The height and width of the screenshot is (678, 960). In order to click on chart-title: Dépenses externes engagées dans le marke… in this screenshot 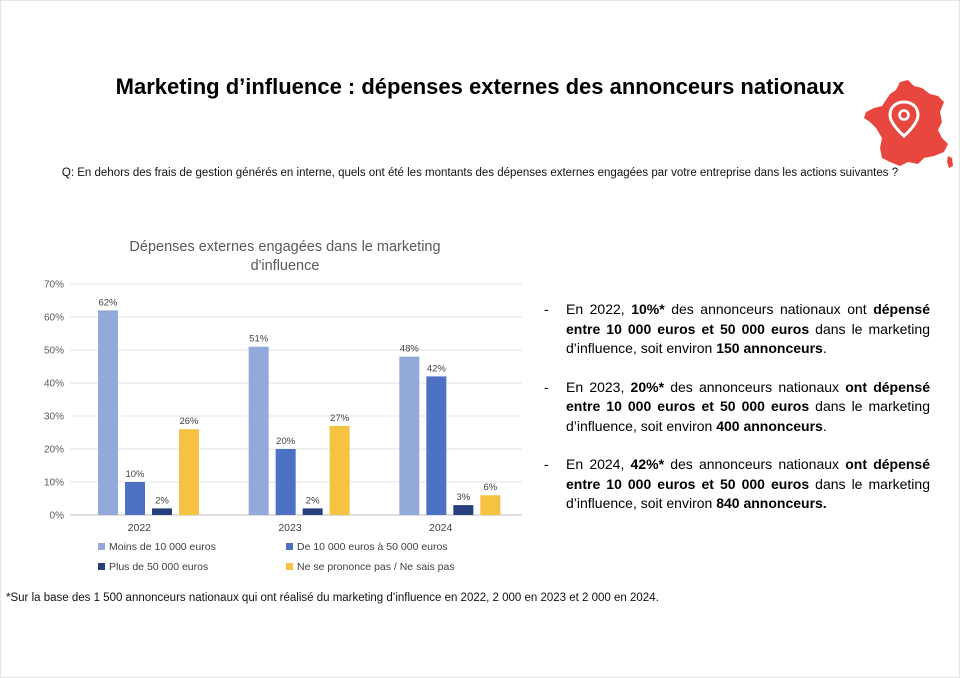, I will do `click(284, 247)`.